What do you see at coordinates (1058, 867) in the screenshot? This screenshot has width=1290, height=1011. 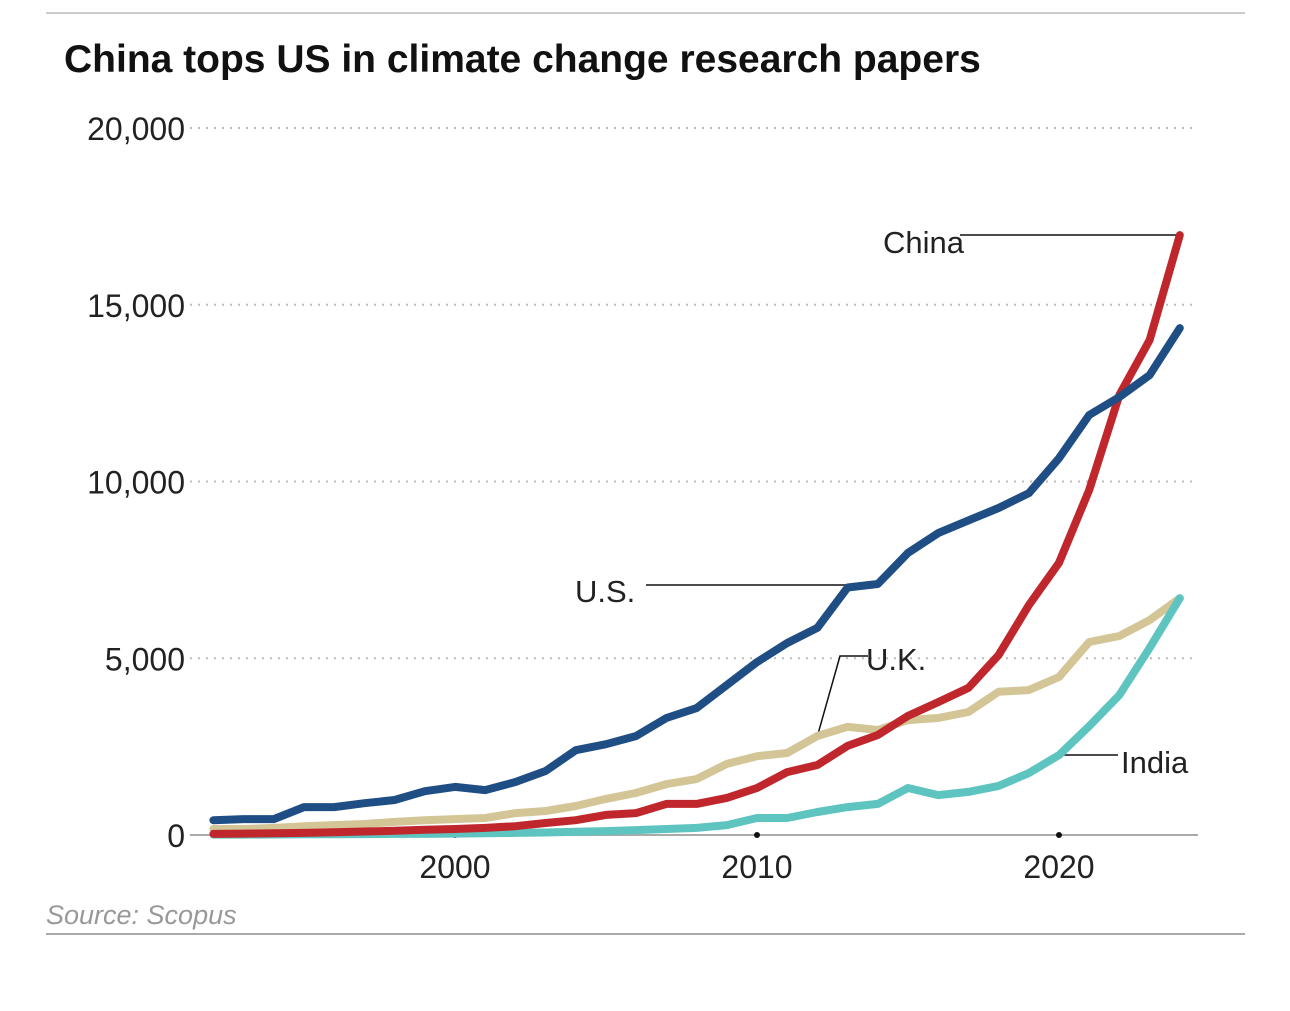 I see `x-tick-label: 2020` at bounding box center [1058, 867].